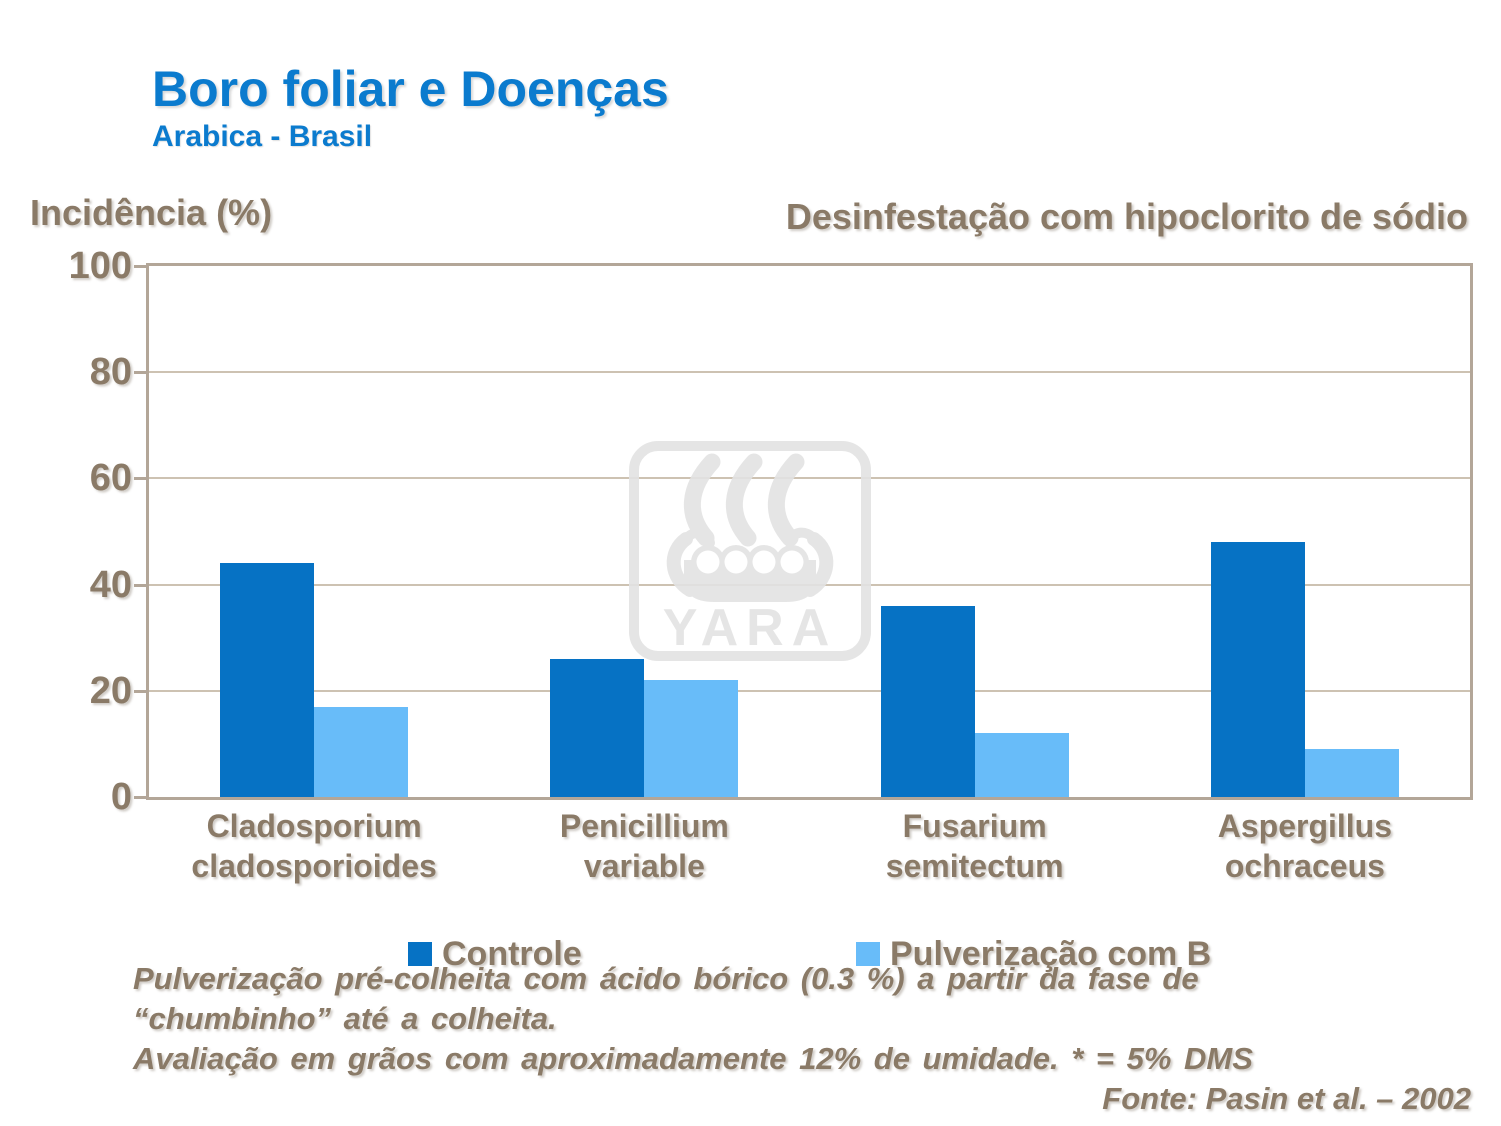 This screenshot has width=1501, height=1126. I want to click on yara-logo-watermark: YARA, so click(750, 551).